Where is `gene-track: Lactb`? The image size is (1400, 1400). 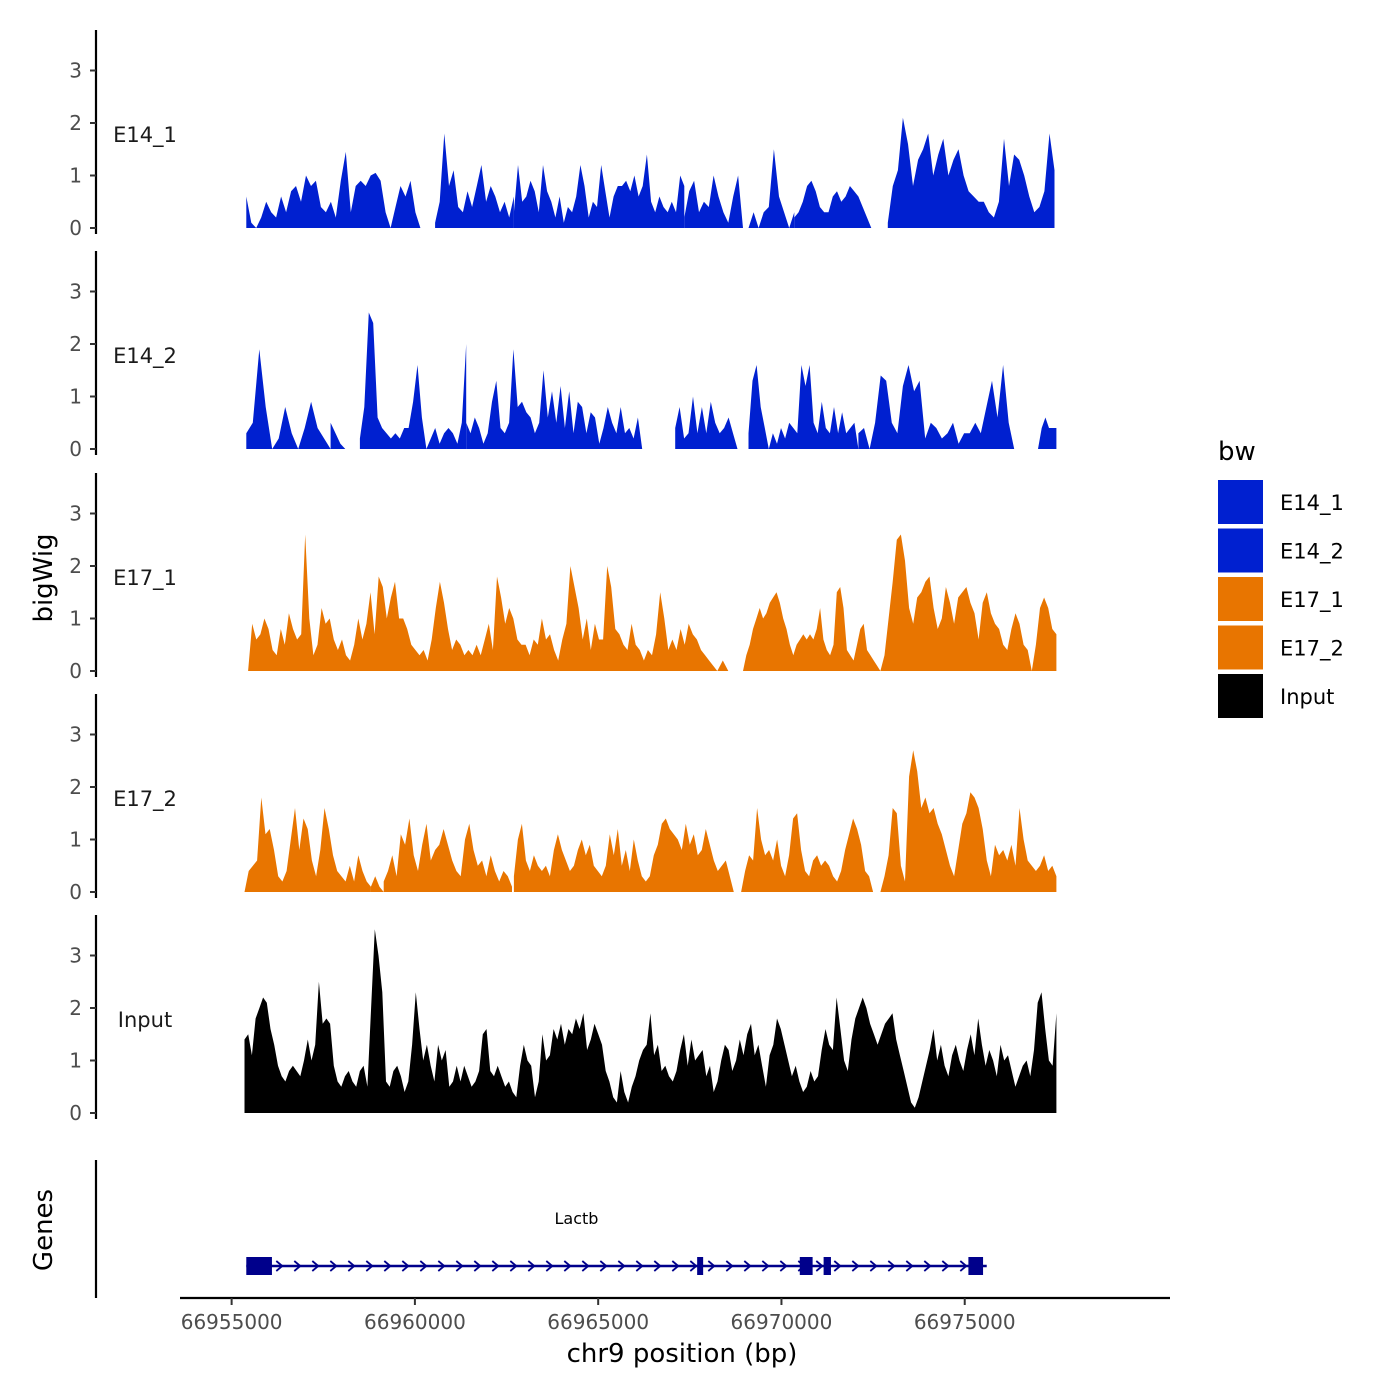 gene-track: Lactb is located at coordinates (540, 1229).